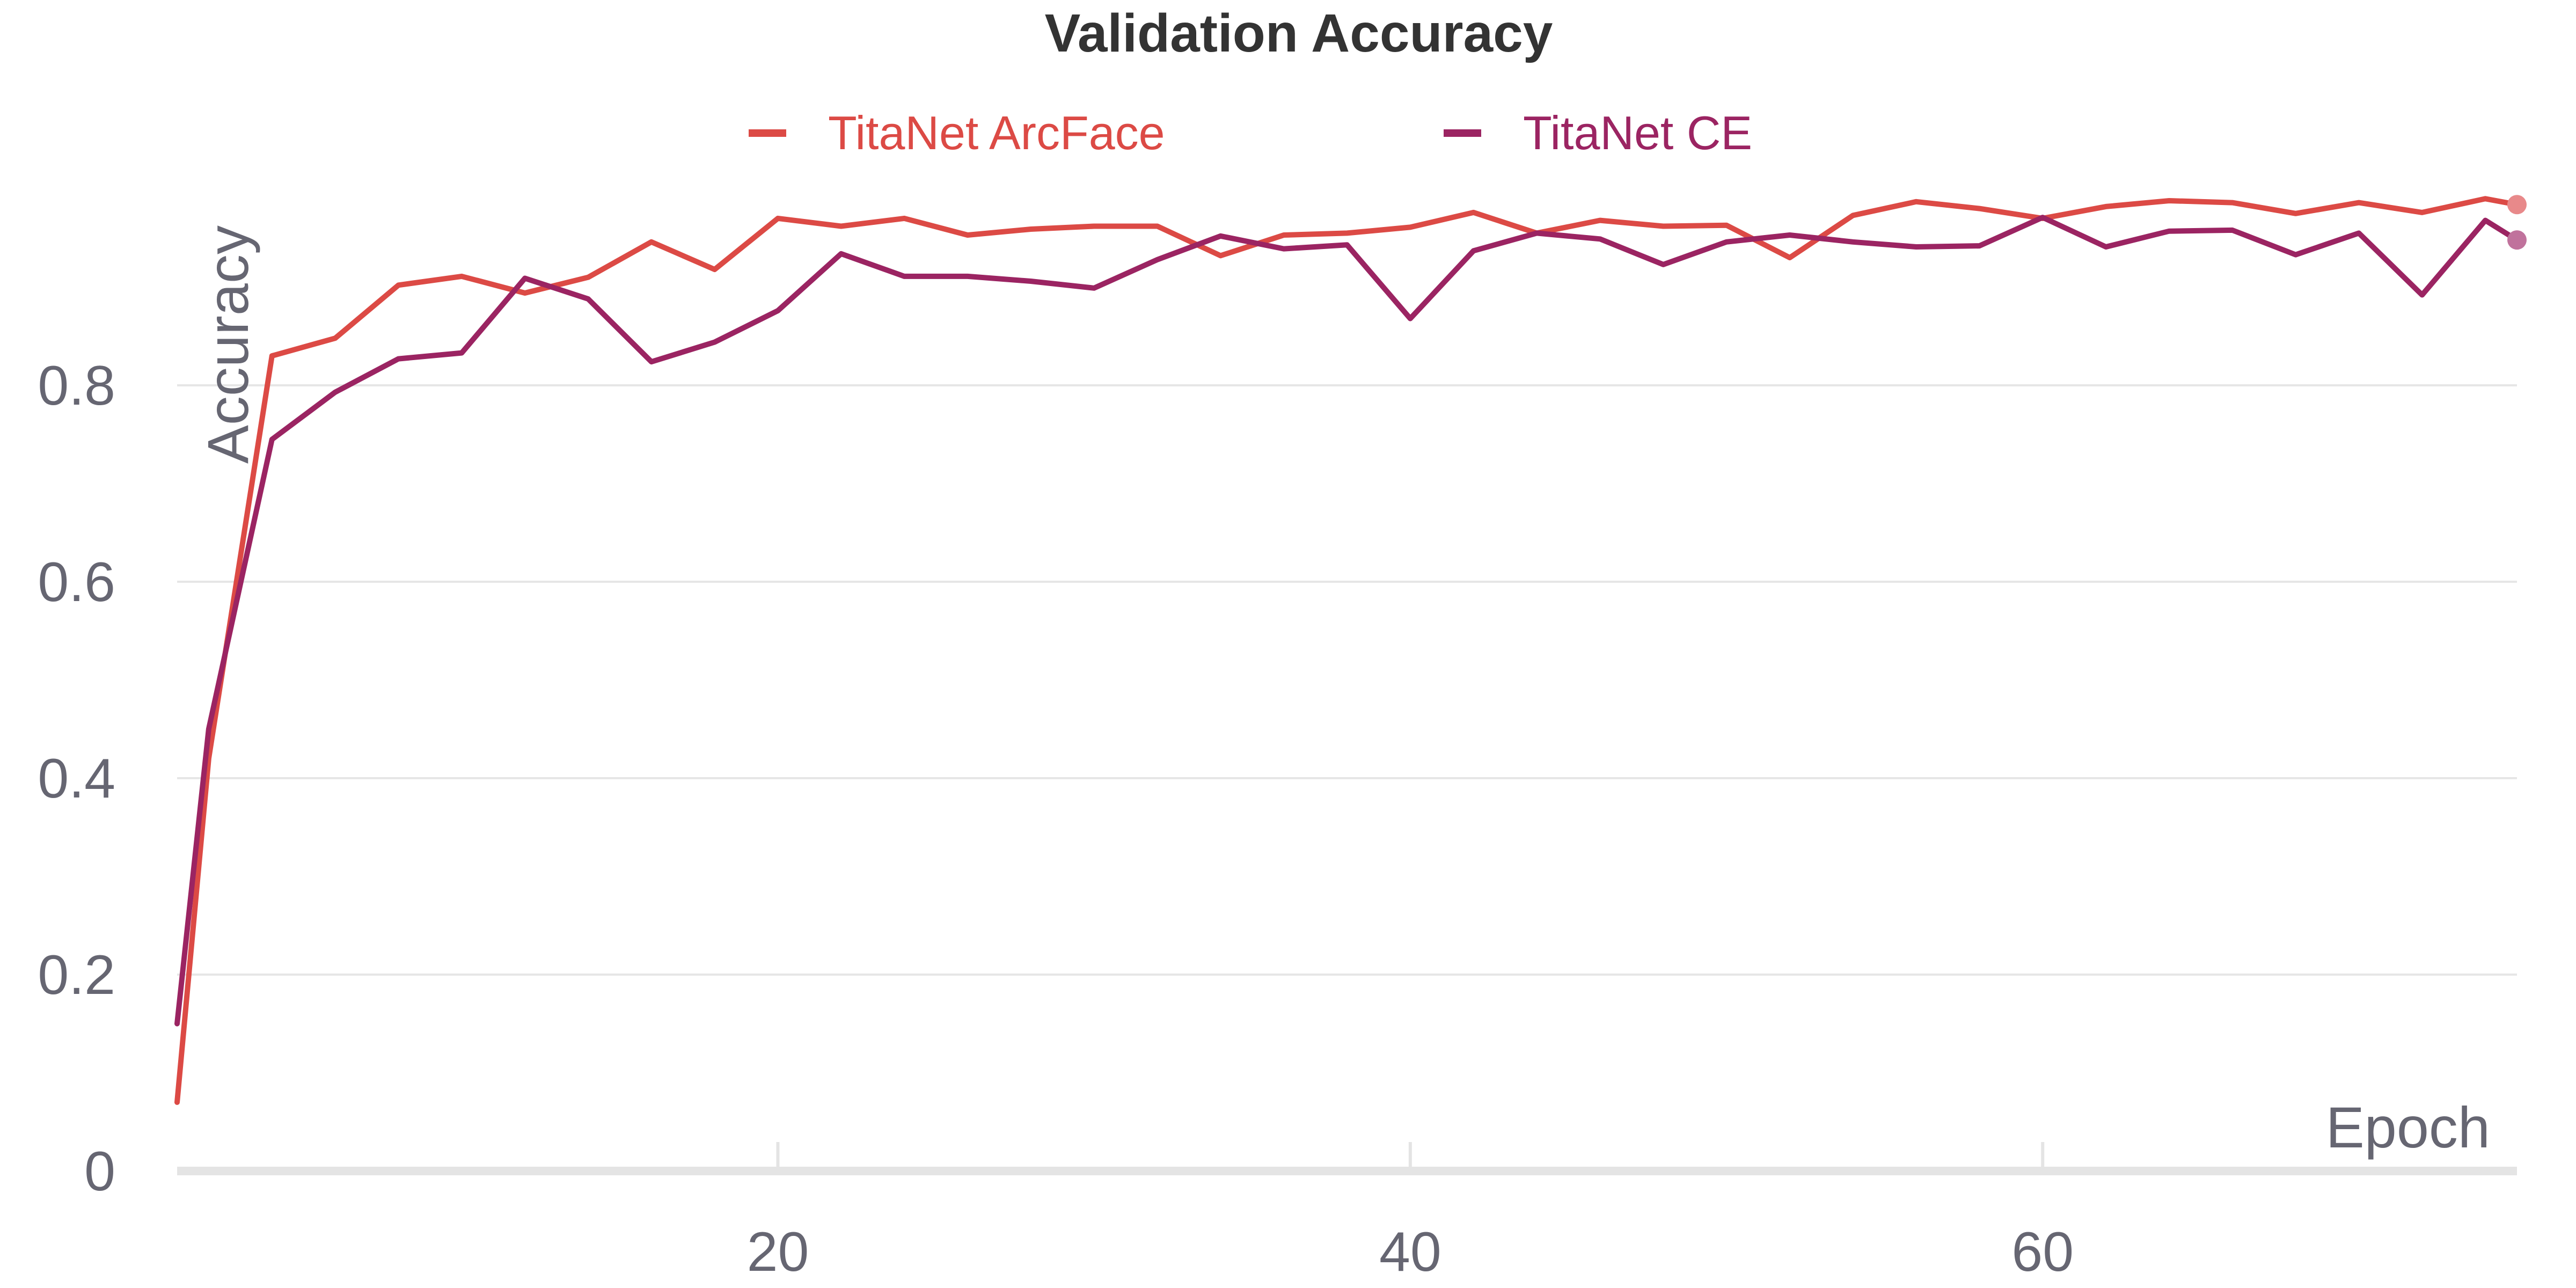  I want to click on y-tick-label: 0.6, so click(76, 582).